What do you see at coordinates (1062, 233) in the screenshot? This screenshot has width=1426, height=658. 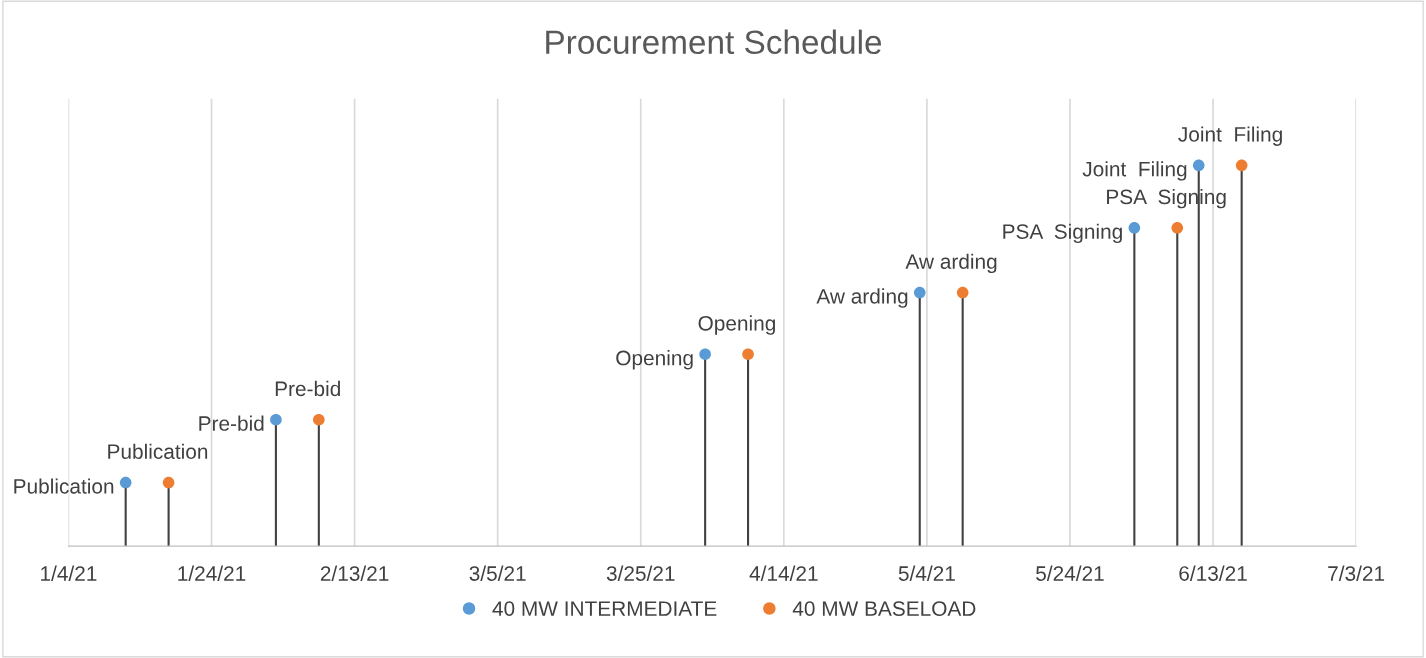 I see `annotation: PSA Signing` at bounding box center [1062, 233].